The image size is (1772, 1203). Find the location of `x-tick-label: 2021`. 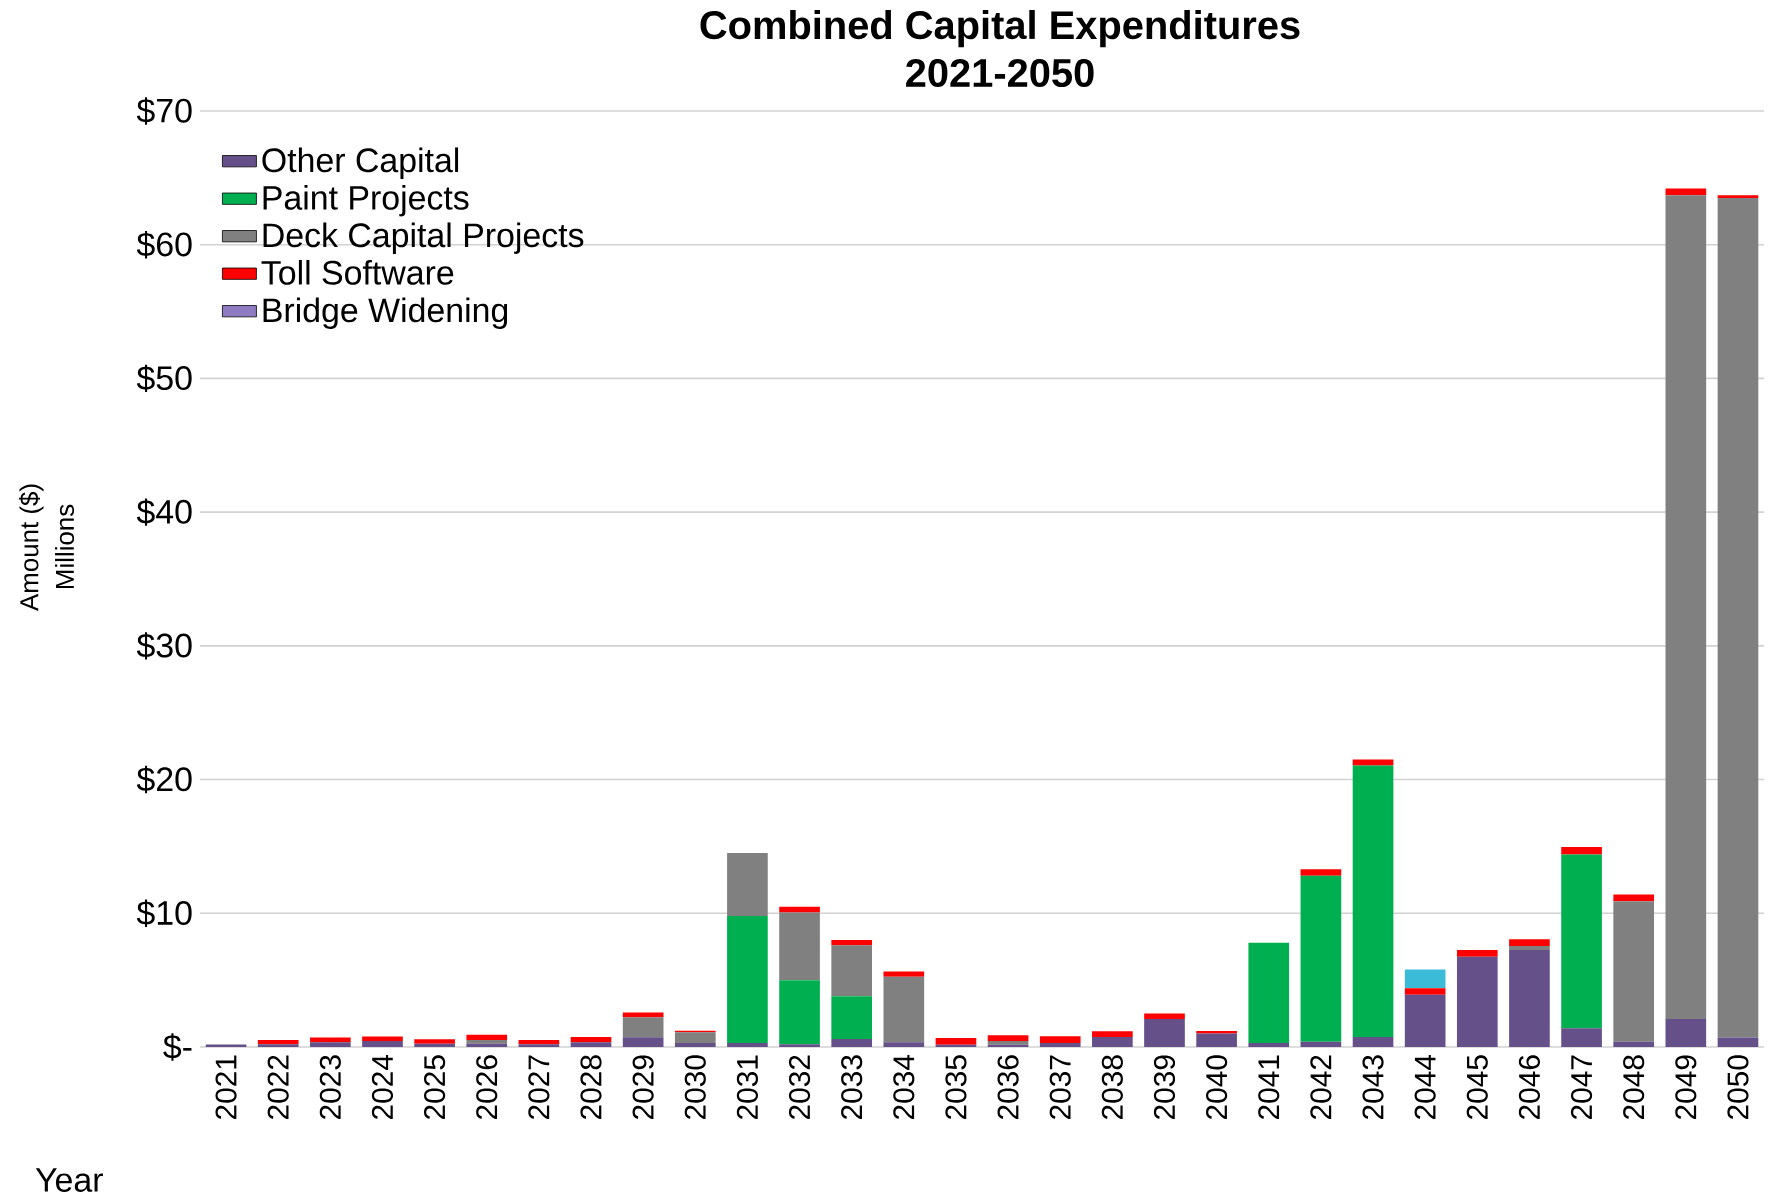

x-tick-label: 2021 is located at coordinates (226, 1087).